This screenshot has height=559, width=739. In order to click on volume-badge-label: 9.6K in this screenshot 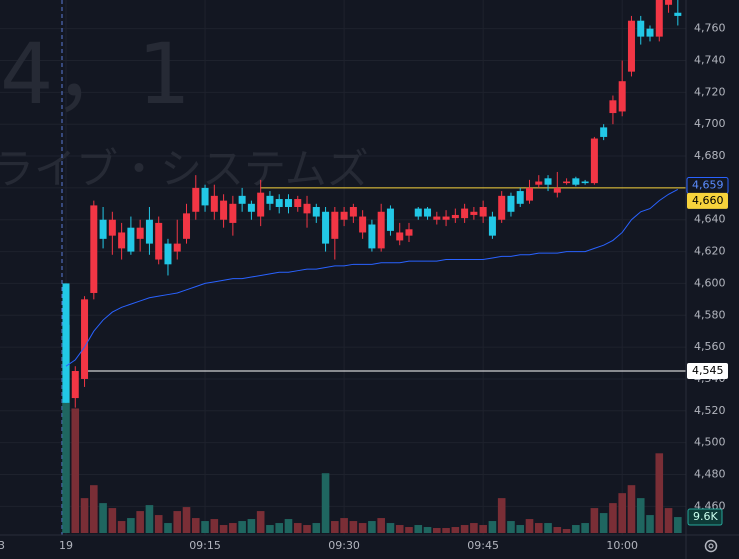, I will do `click(705, 516)`.